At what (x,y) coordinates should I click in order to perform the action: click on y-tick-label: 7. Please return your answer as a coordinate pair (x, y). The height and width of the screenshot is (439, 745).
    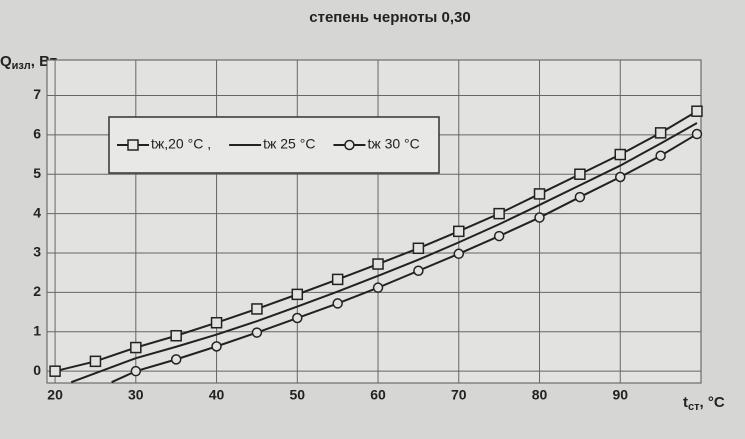
    Looking at the image, I should click on (37, 94).